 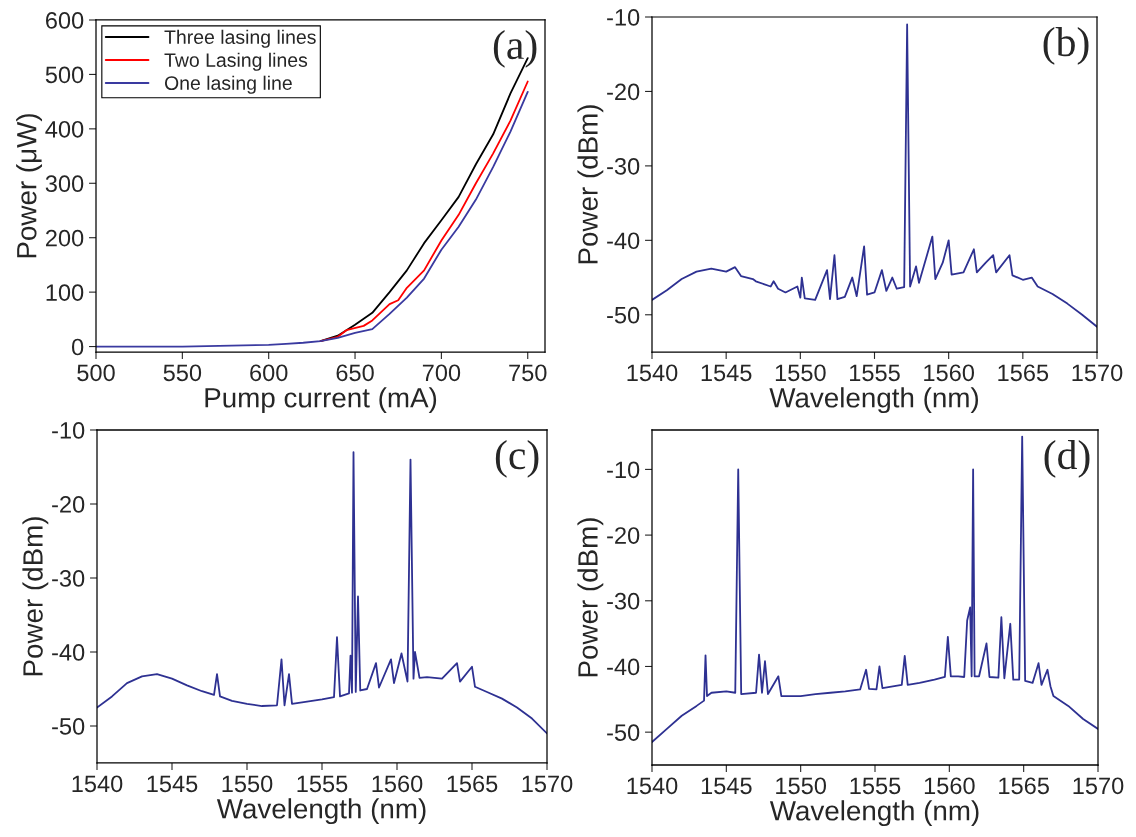 What do you see at coordinates (29, 186) in the screenshot?
I see `y-axis-title: Power (μW)` at bounding box center [29, 186].